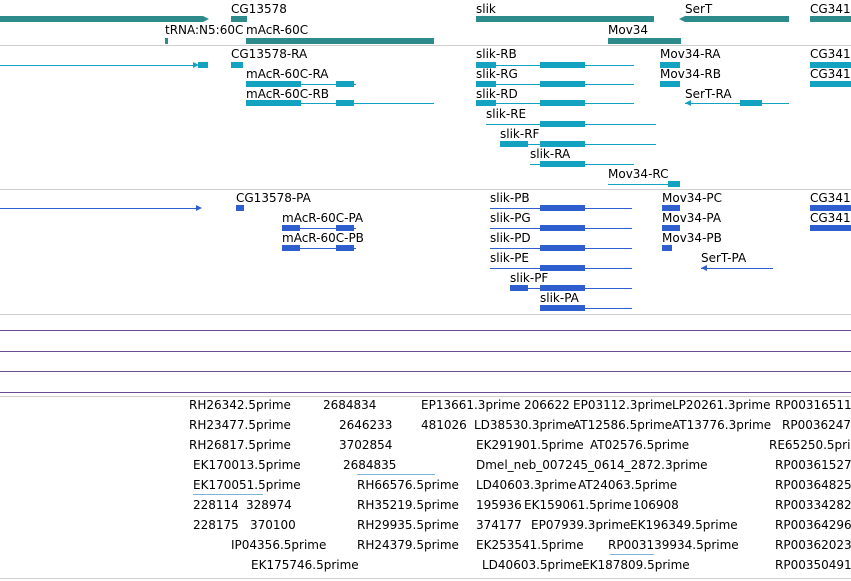 The image size is (851, 581). I want to click on est-label: RP00364825, so click(813, 485).